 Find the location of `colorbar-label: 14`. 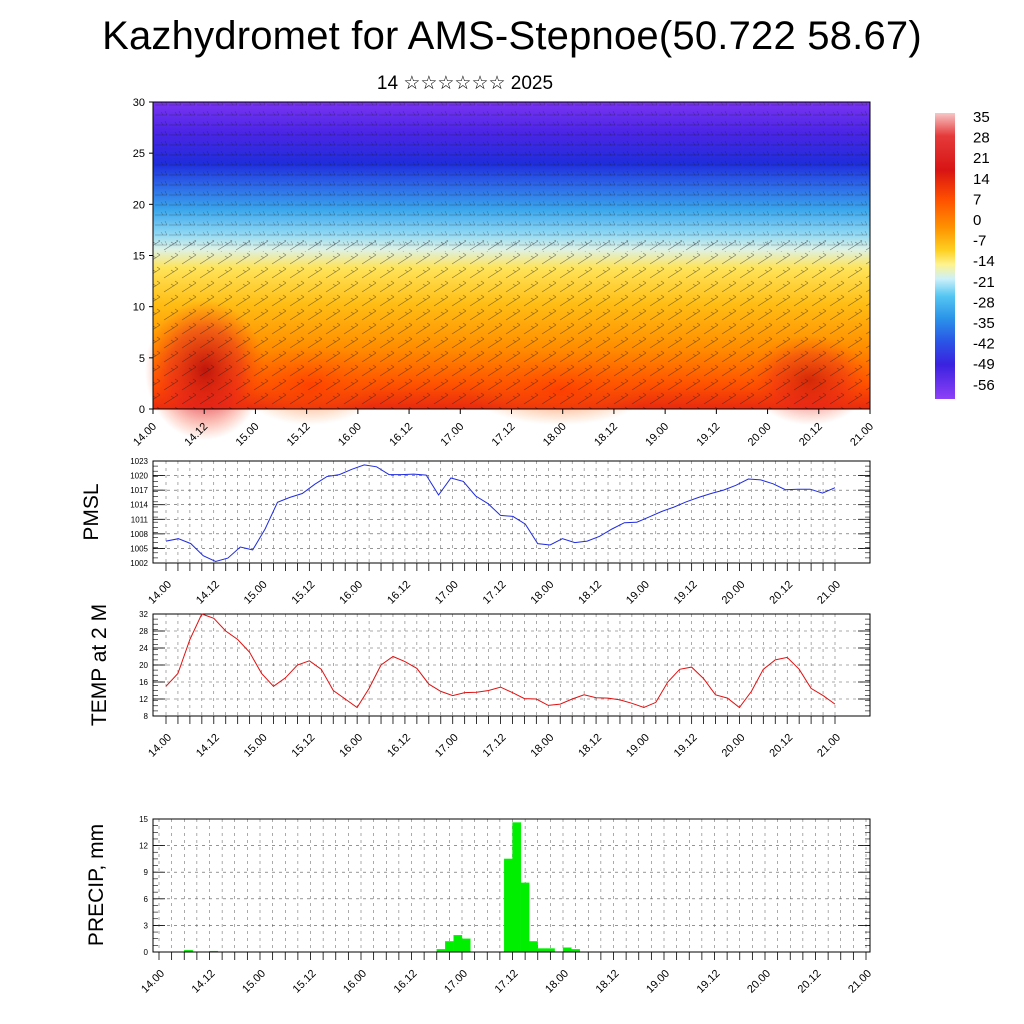

colorbar-label: 14 is located at coordinates (981, 179).